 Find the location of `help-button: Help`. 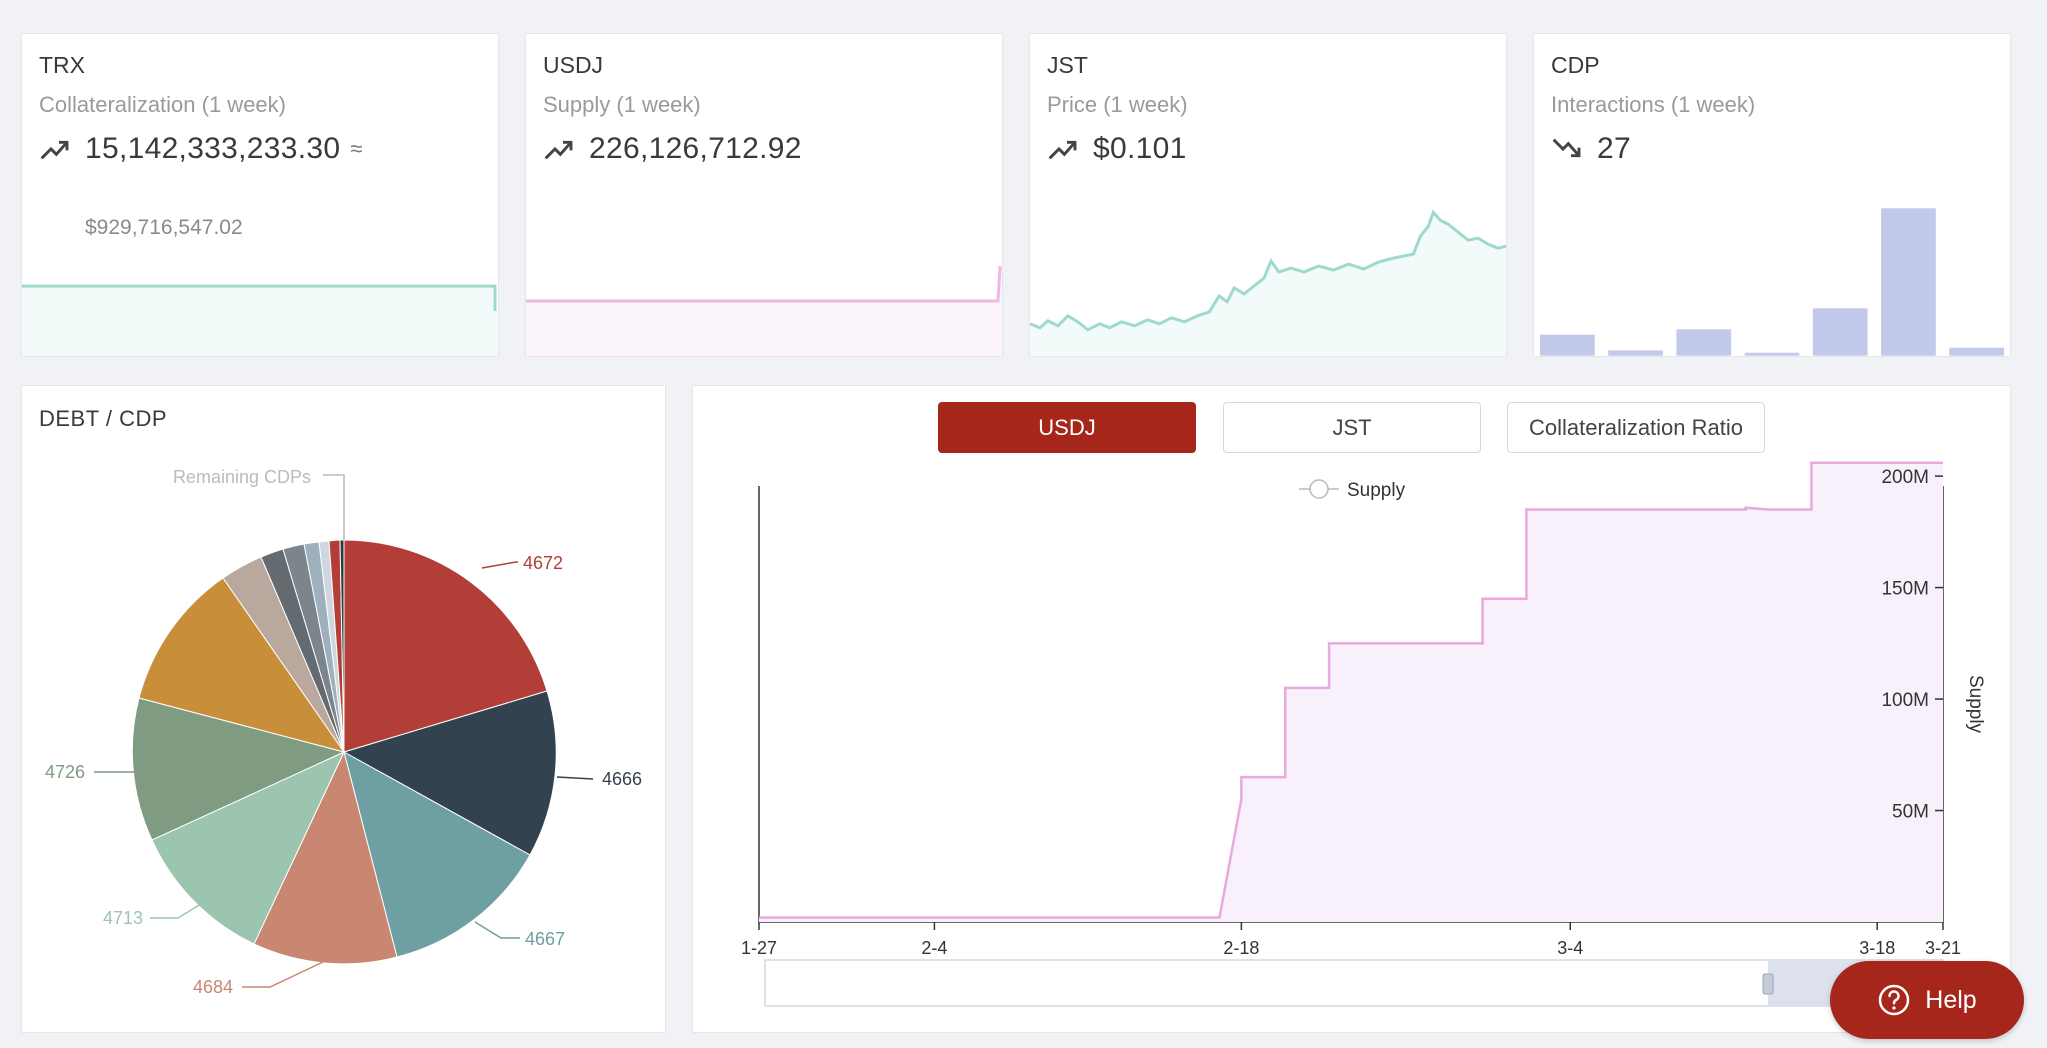

help-button: Help is located at coordinates (1927, 1000).